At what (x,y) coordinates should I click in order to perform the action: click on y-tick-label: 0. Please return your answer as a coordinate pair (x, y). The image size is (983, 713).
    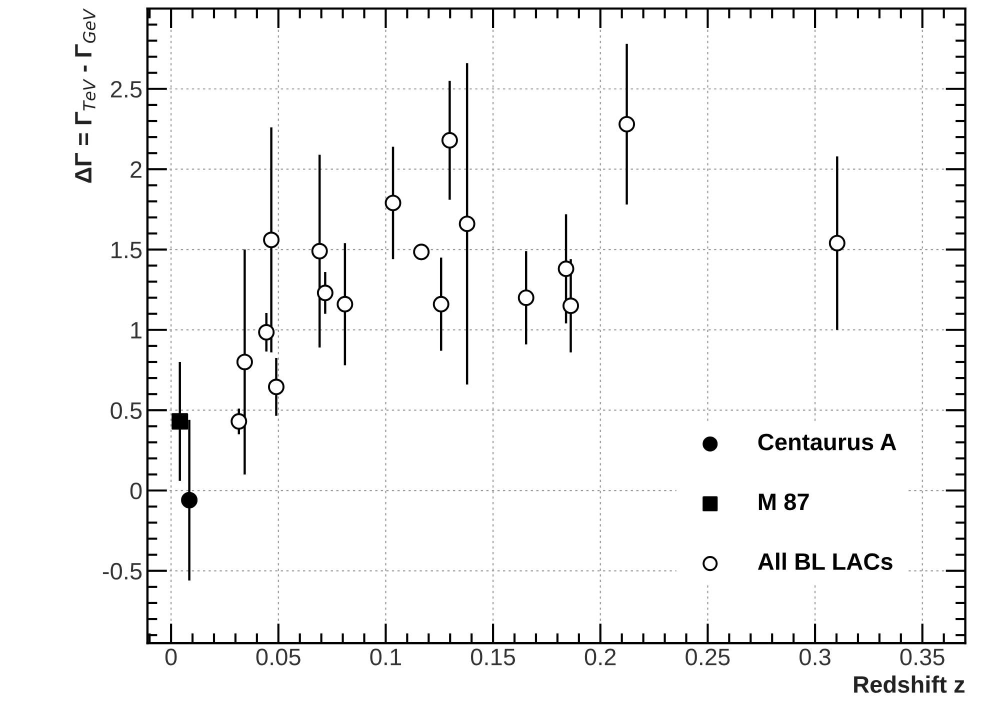
    Looking at the image, I should click on (136, 491).